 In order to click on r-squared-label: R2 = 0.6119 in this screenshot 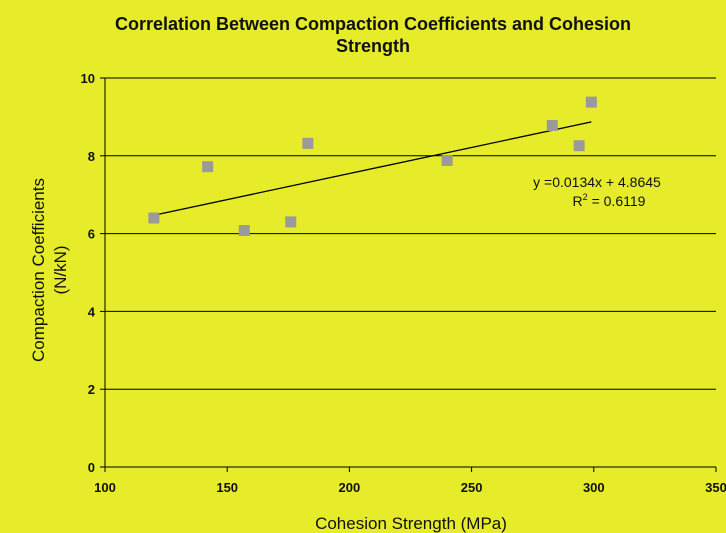, I will do `click(609, 200)`.